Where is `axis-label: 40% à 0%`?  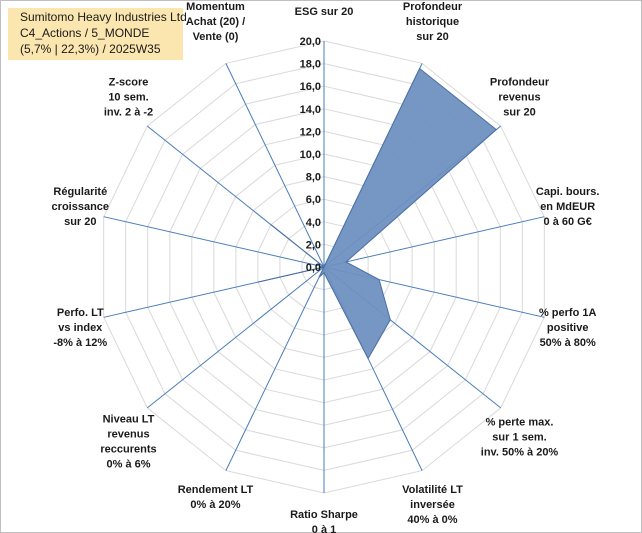
axis-label: 40% à 0% is located at coordinates (432, 520).